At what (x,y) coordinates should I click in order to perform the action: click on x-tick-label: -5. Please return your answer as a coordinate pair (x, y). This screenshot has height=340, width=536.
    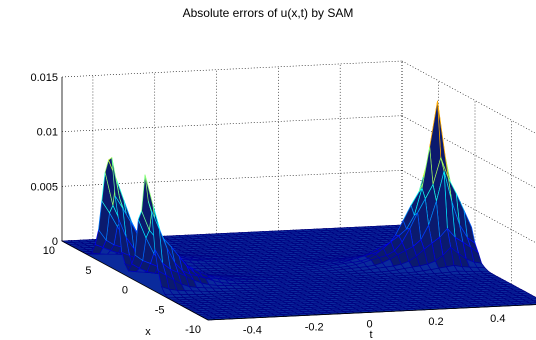
    Looking at the image, I should click on (160, 310).